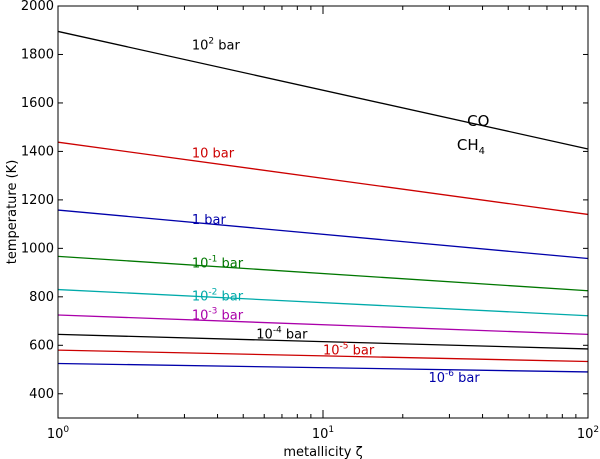 The image size is (600, 459). Describe the element at coordinates (322, 452) in the screenshot. I see `x-axis-label: metallicity ζ` at that location.